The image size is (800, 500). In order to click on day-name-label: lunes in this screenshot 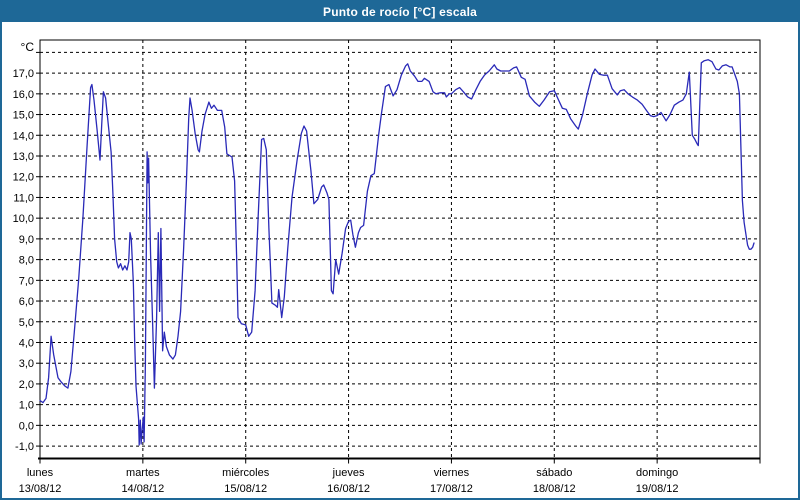, I will do `click(40, 473)`.